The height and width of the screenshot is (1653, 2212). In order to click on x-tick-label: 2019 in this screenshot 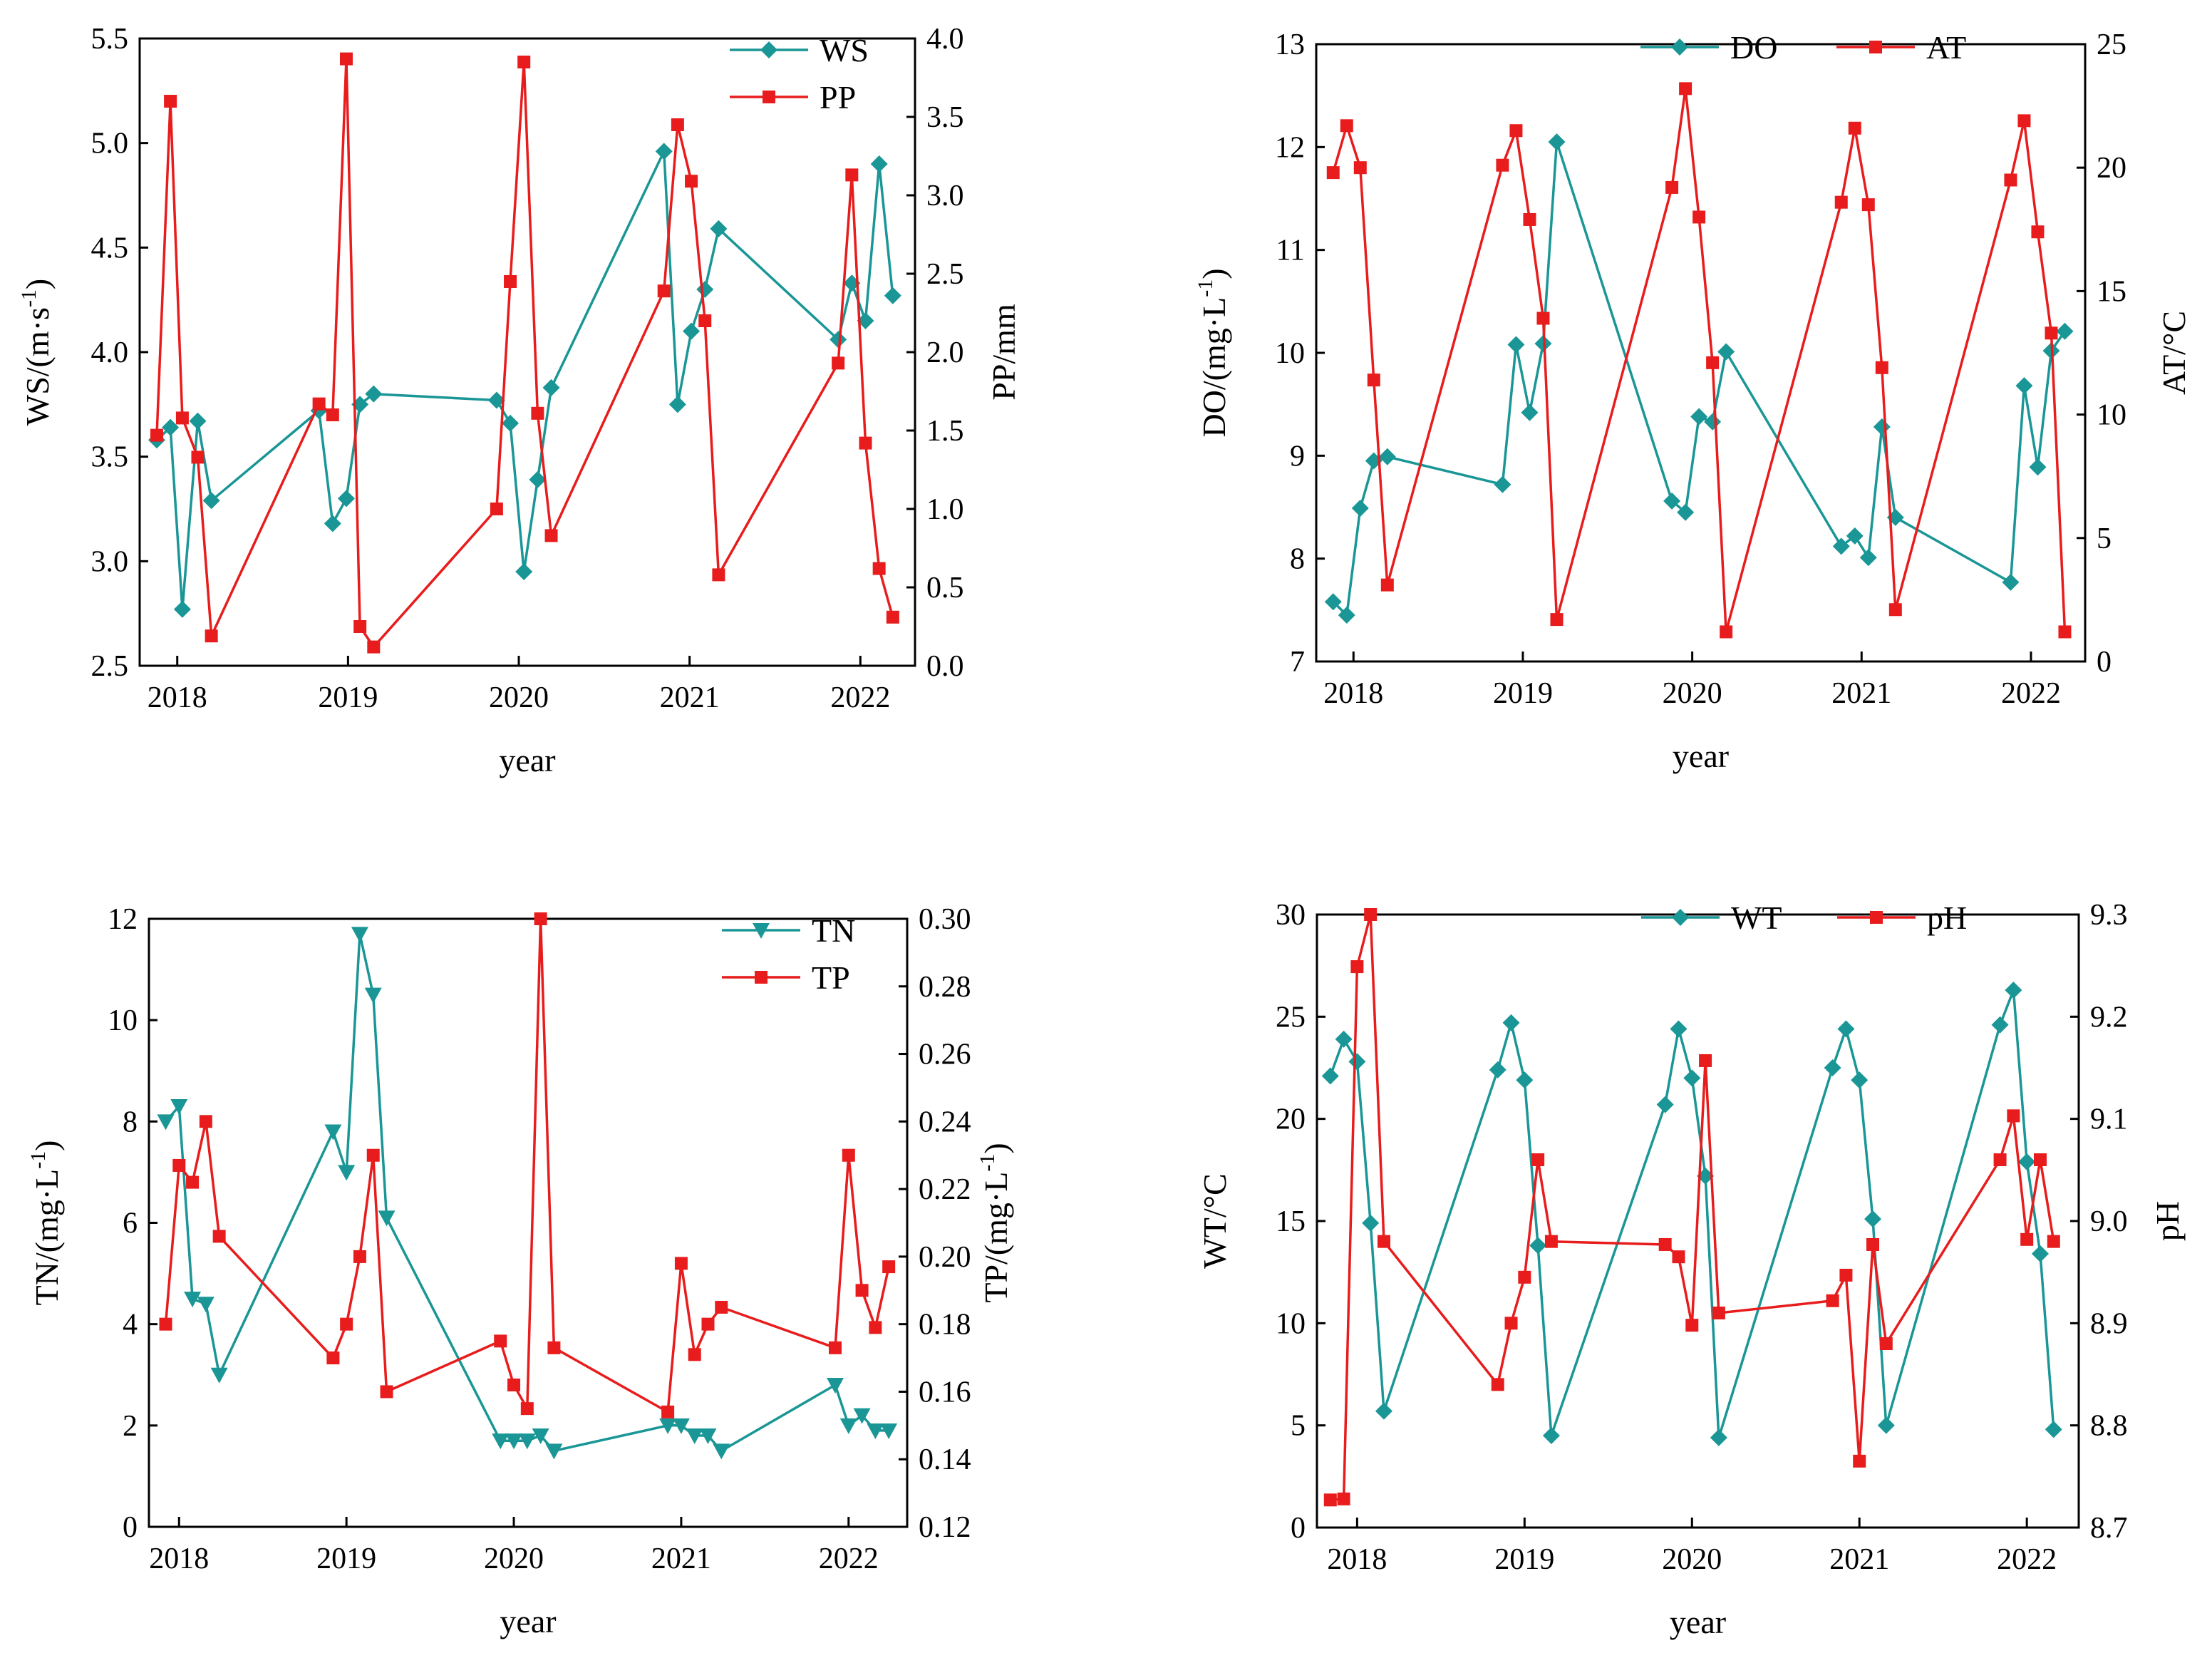, I will do `click(1523, 693)`.